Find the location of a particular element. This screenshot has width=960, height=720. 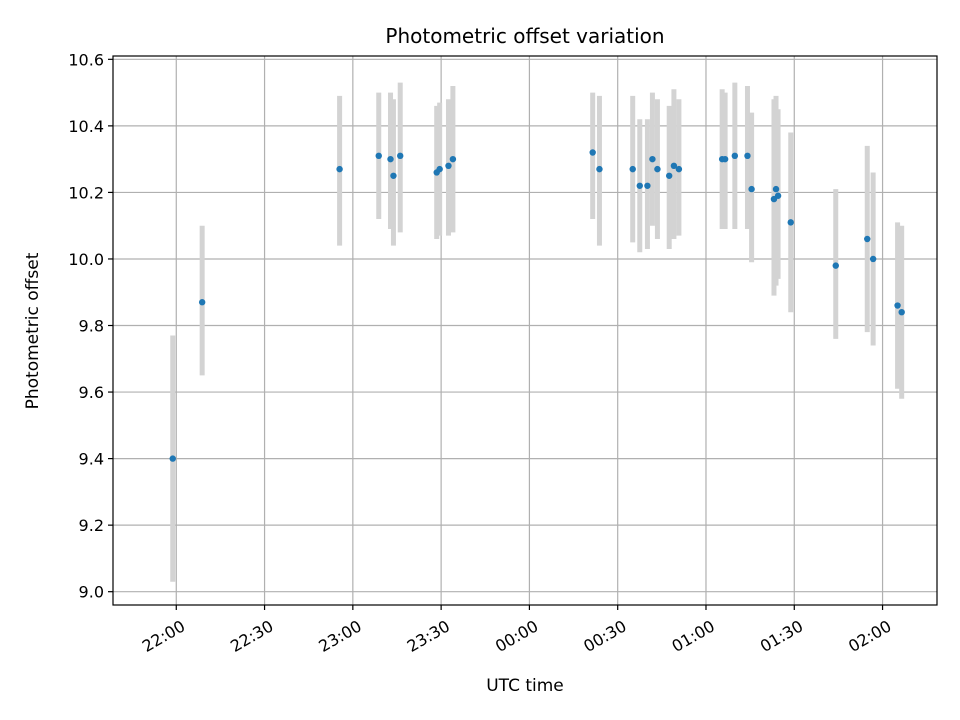

y-tick-label: 10.2 is located at coordinates (86, 192).